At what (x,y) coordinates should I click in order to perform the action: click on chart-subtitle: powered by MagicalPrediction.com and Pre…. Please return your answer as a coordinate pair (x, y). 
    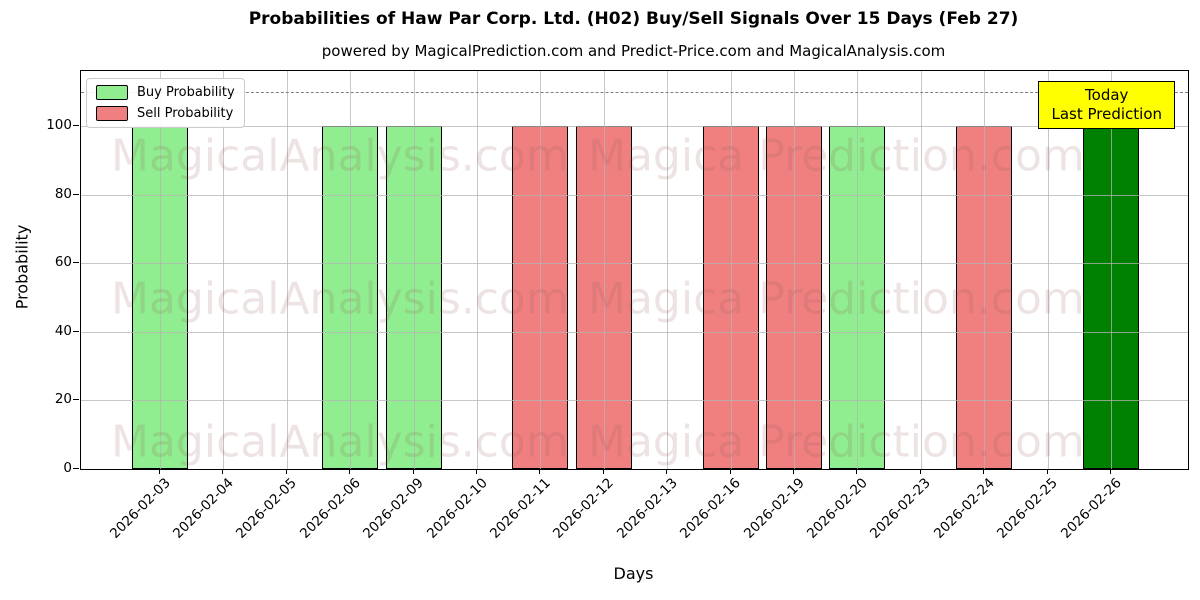
    Looking at the image, I should click on (633, 51).